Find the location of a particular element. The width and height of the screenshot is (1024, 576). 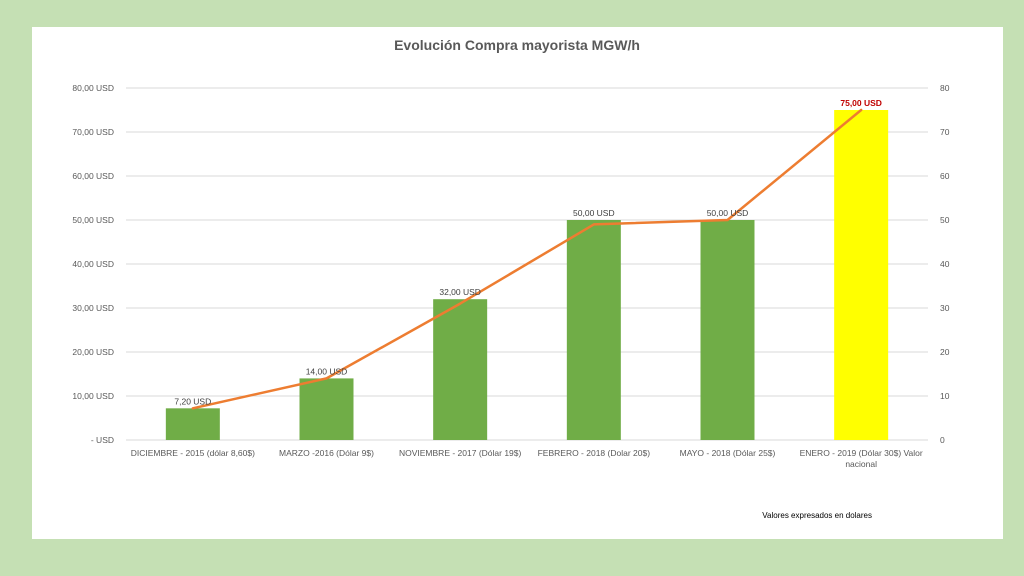

data-label: 75,00 USD is located at coordinates (861, 103).